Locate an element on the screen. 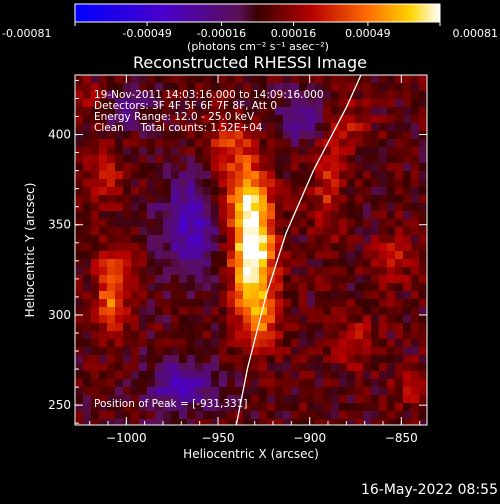 This screenshot has height=504, width=500. y-tick-label: 300 is located at coordinates (59, 315).